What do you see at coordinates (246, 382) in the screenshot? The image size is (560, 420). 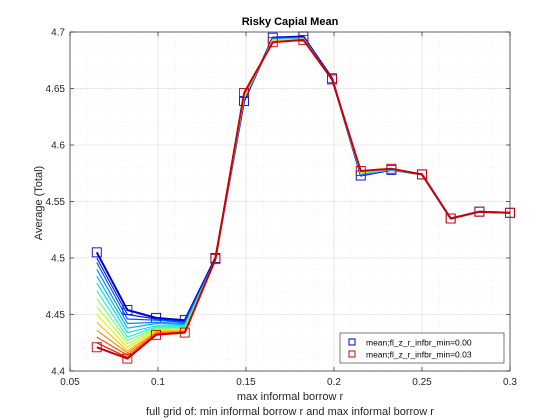 I see `x-tick-label: 0.15` at bounding box center [246, 382].